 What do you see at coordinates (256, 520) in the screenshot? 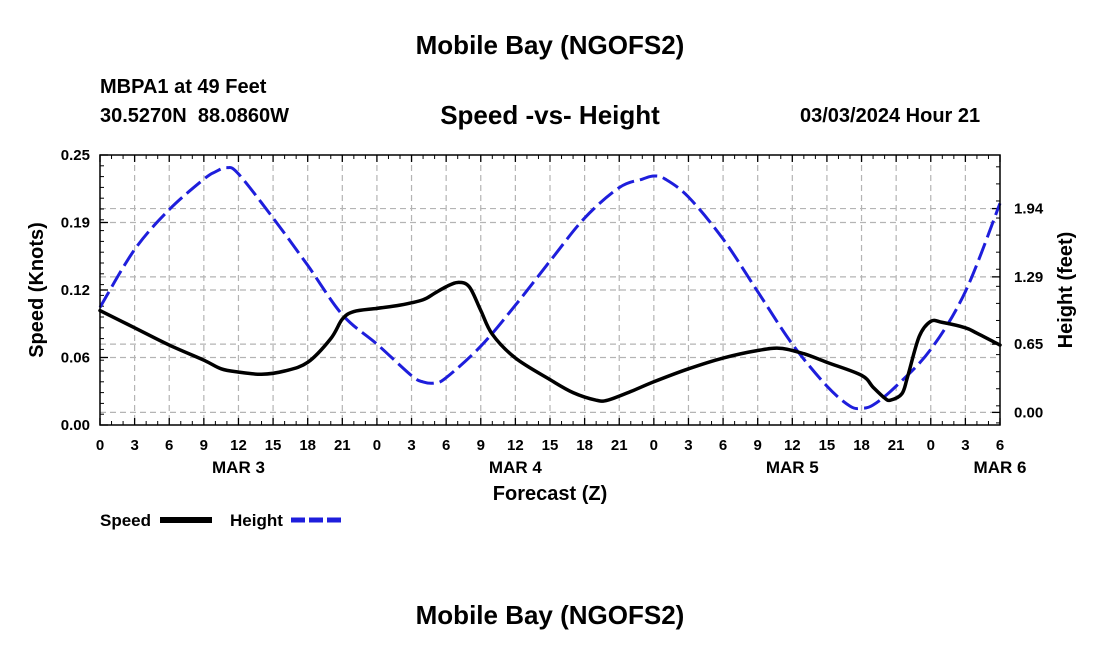
I see `legend-height-label: Height` at bounding box center [256, 520].